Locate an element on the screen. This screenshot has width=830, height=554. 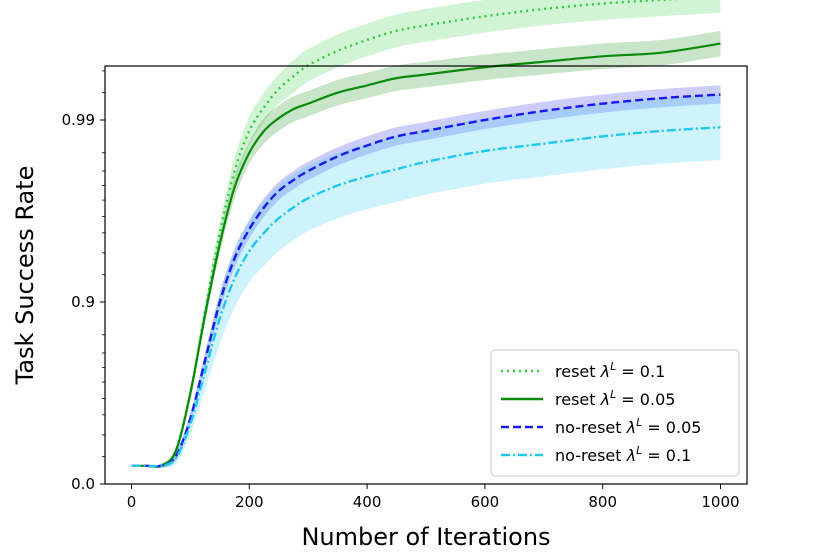
legend-label-3: no-reset λL = 0.05 is located at coordinates (628, 426).